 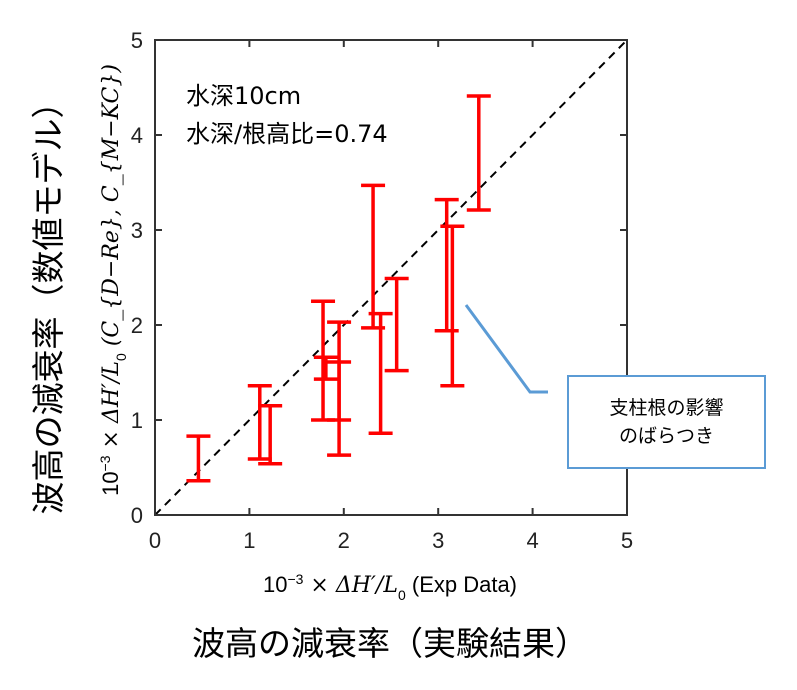 What do you see at coordinates (155, 540) in the screenshot?
I see `x-tick-label: 0` at bounding box center [155, 540].